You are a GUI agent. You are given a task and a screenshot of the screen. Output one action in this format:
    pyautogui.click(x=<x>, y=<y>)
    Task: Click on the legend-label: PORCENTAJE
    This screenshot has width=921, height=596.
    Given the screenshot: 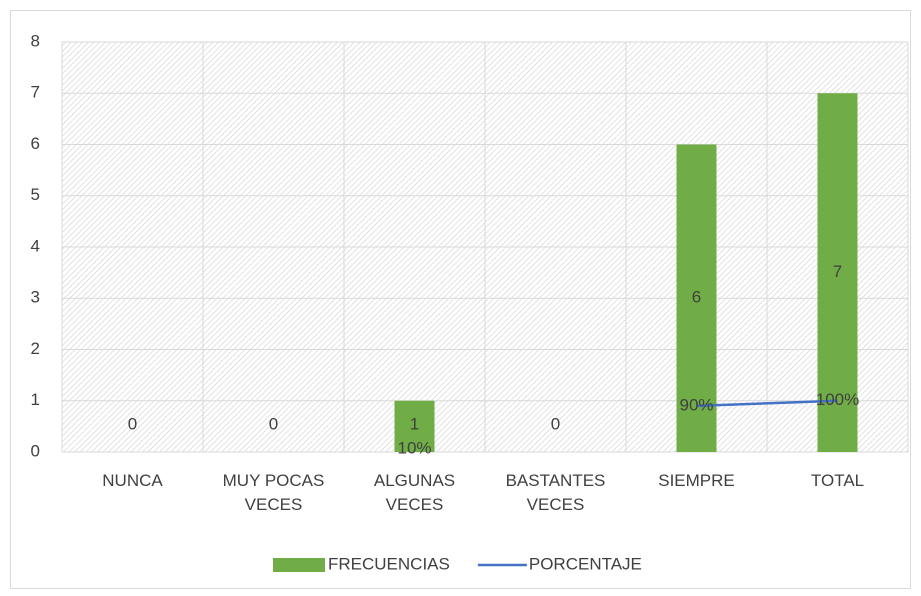 What is the action you would take?
    pyautogui.click(x=585, y=563)
    